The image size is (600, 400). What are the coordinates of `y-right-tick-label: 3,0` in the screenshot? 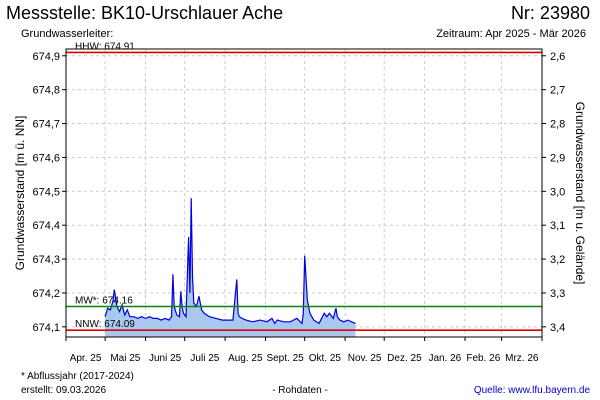 It's located at (557, 192).